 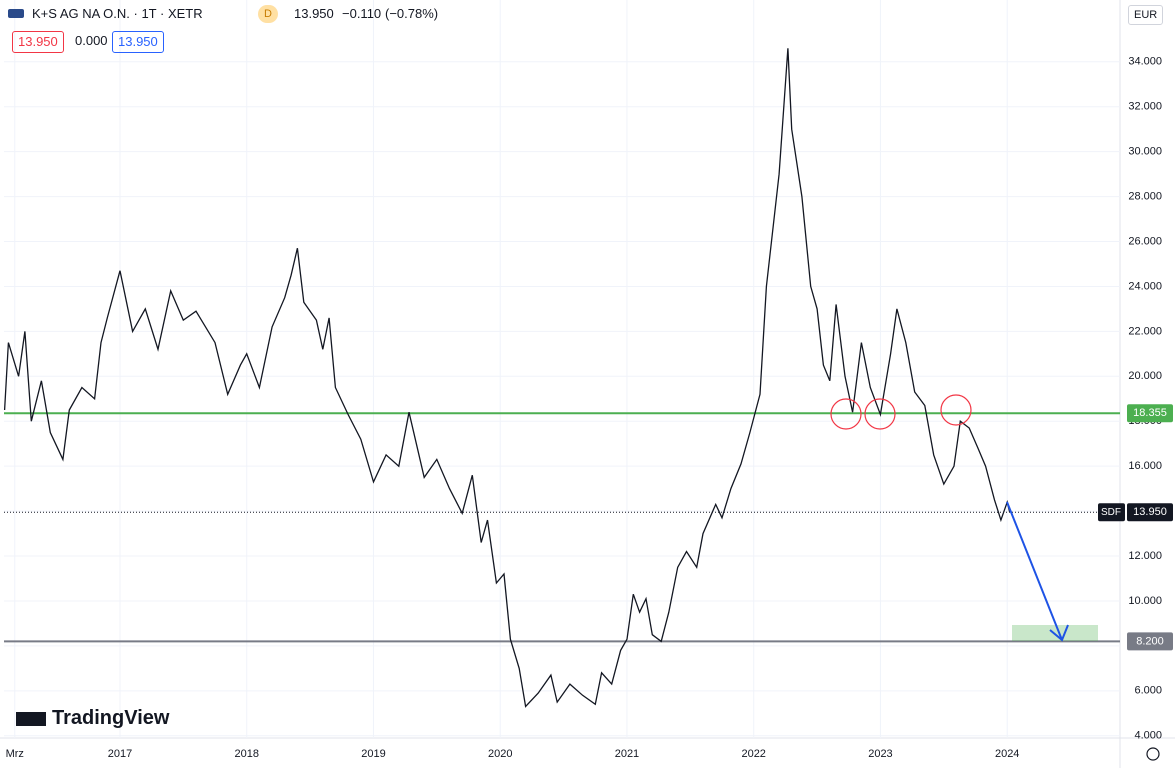 I want to click on price-label: 13.950, so click(x=1150, y=512).